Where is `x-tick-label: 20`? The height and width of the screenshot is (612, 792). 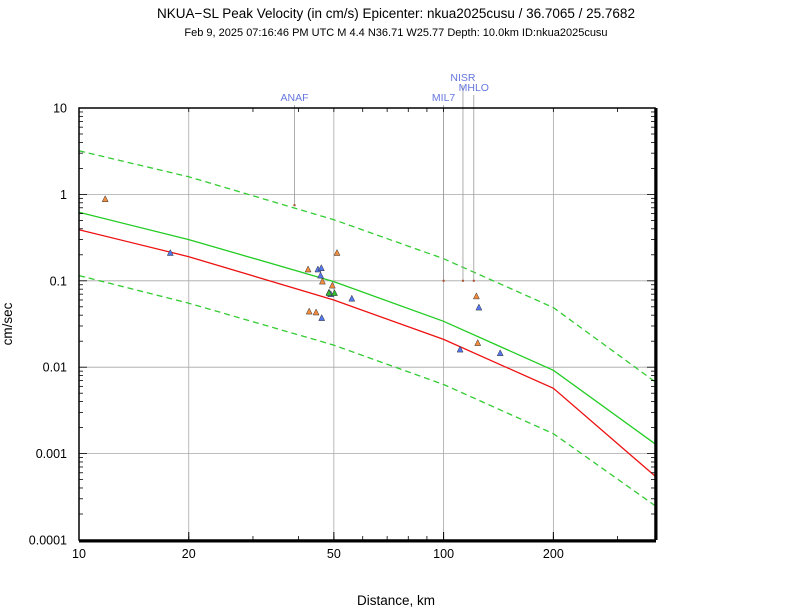
x-tick-label: 20 is located at coordinates (189, 554).